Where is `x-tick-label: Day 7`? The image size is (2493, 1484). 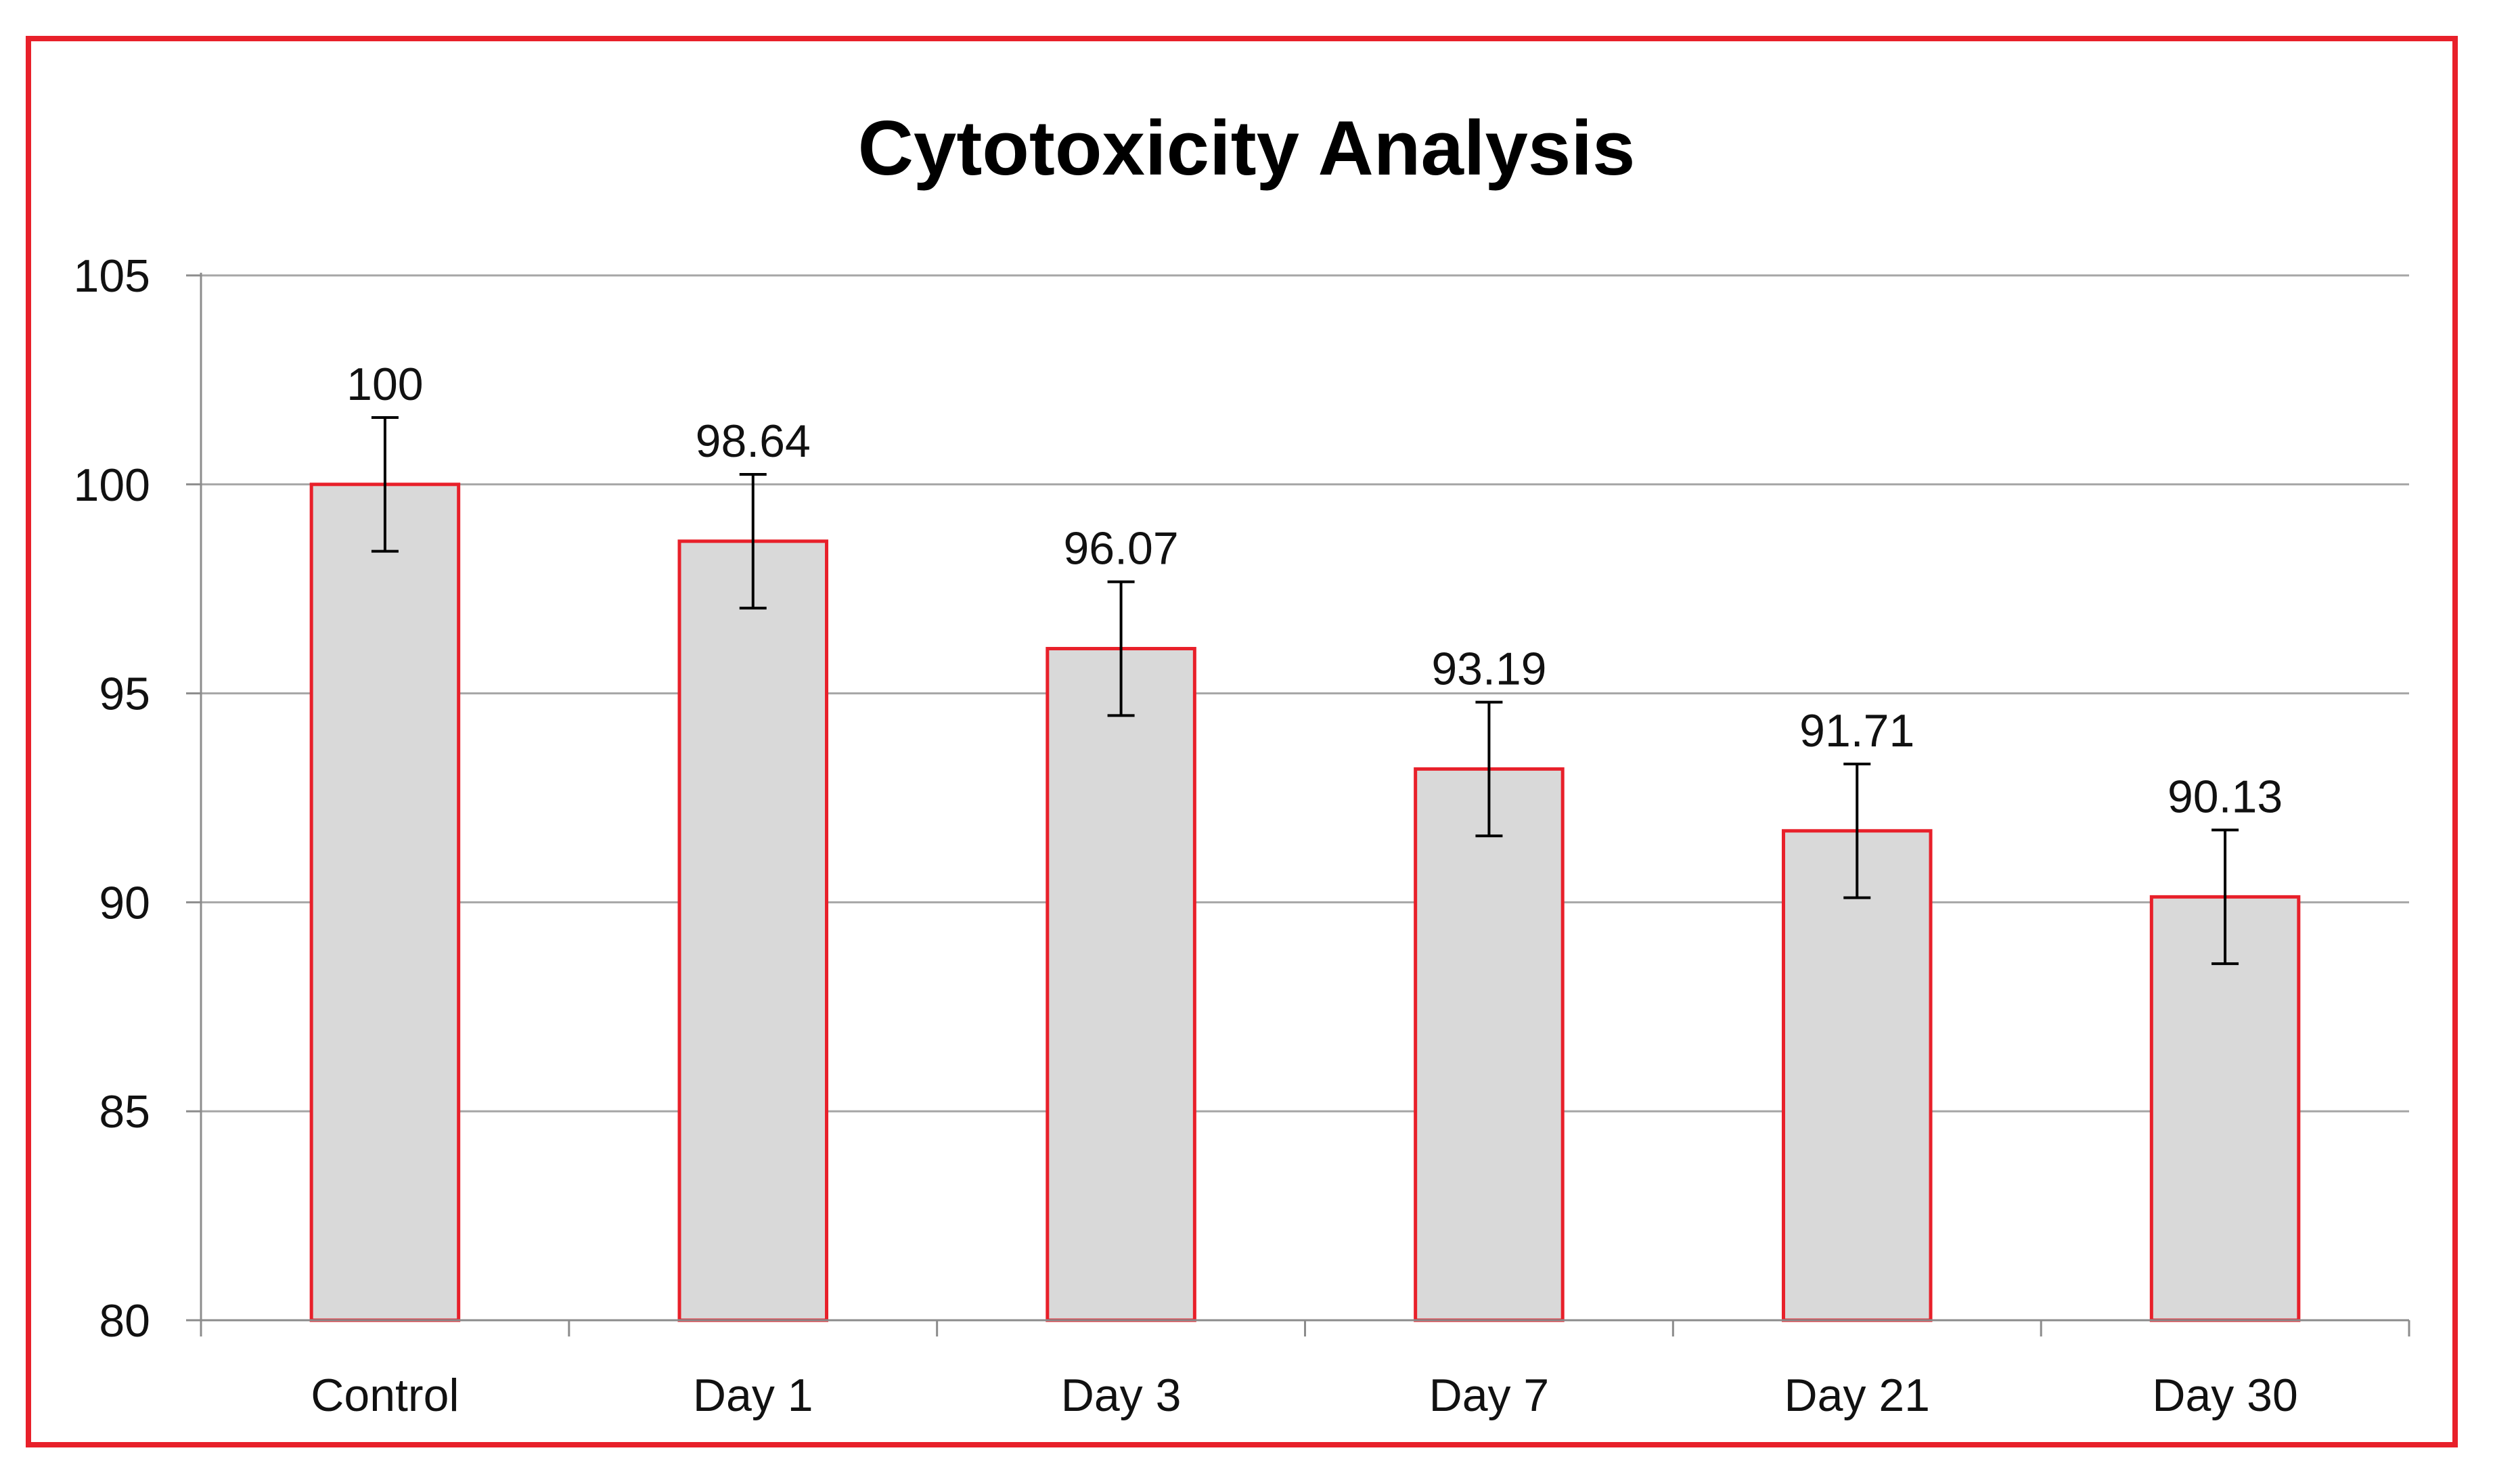 x-tick-label: Day 7 is located at coordinates (1489, 1395).